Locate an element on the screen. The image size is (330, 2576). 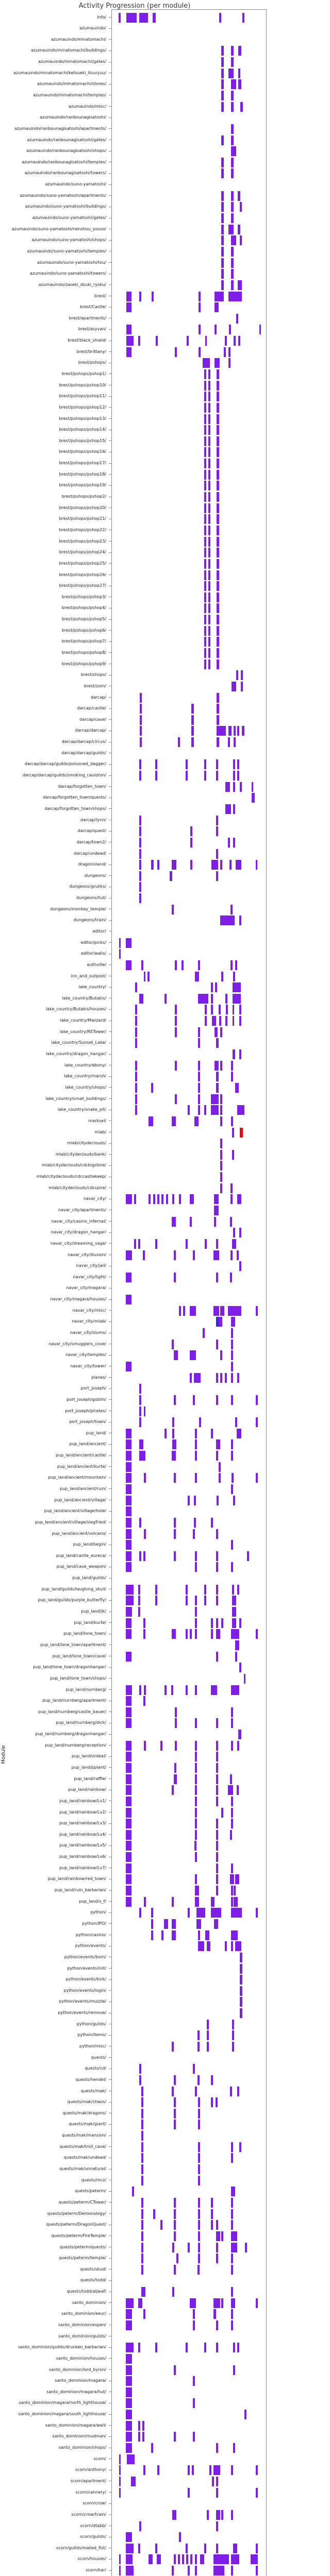
module-label: azumauindo/suno-yamatoshi/shops/ is located at coordinates (68, 240).